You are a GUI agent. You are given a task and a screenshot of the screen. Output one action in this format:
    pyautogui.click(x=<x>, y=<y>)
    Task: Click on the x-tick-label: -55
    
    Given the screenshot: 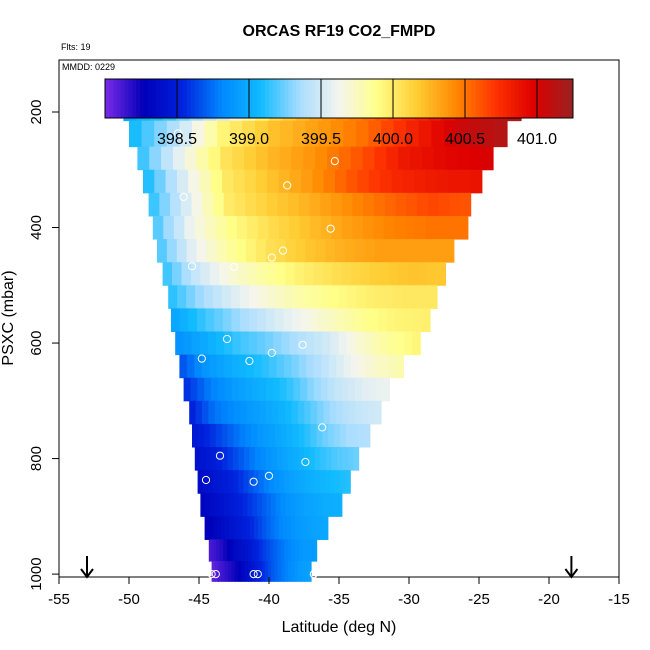 What is the action you would take?
    pyautogui.click(x=59, y=599)
    